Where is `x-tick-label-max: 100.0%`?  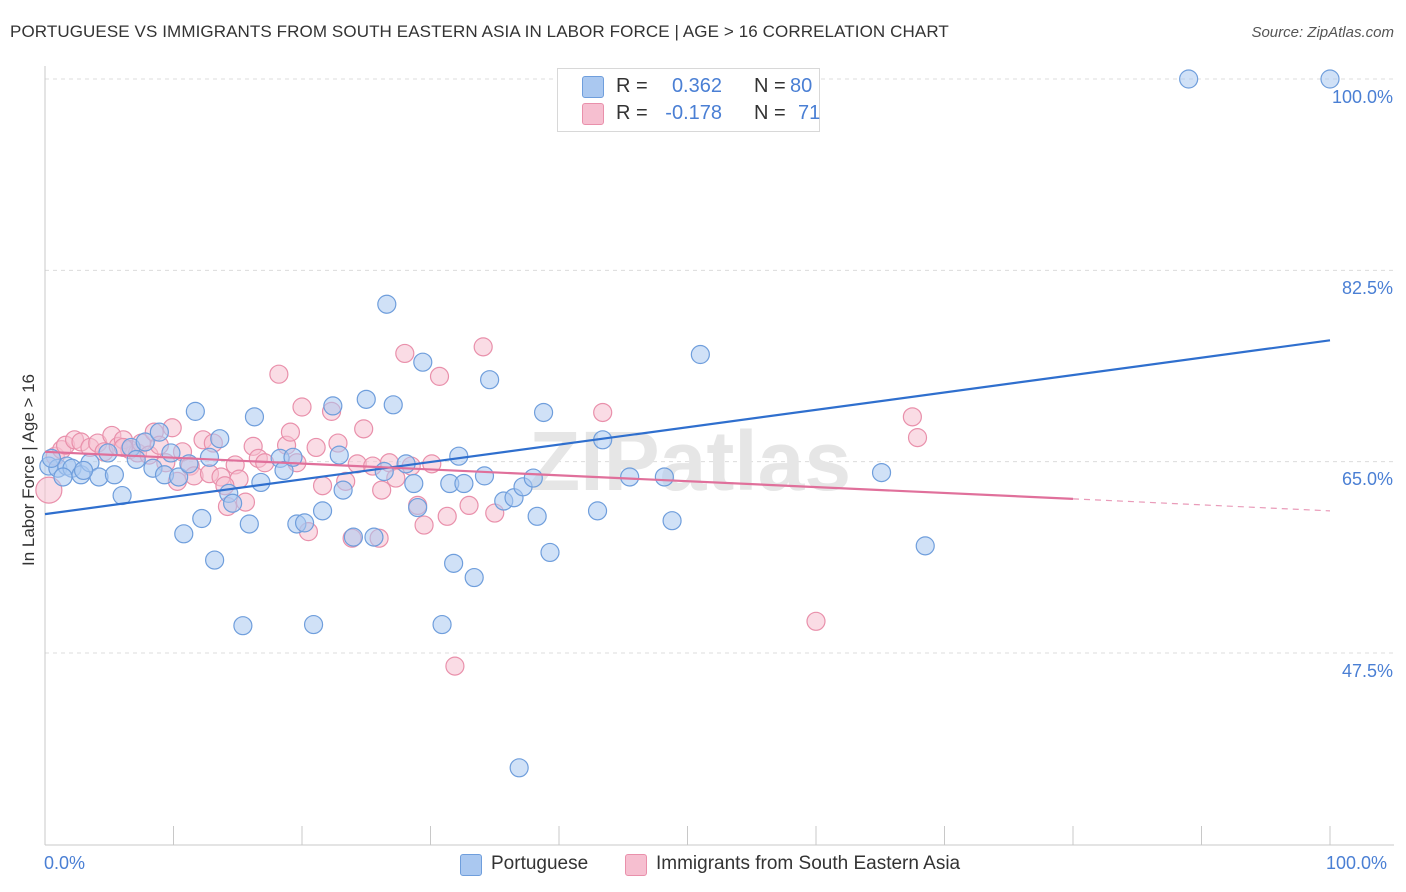
x-tick-label-max: 100.0% is located at coordinates (1357, 863).